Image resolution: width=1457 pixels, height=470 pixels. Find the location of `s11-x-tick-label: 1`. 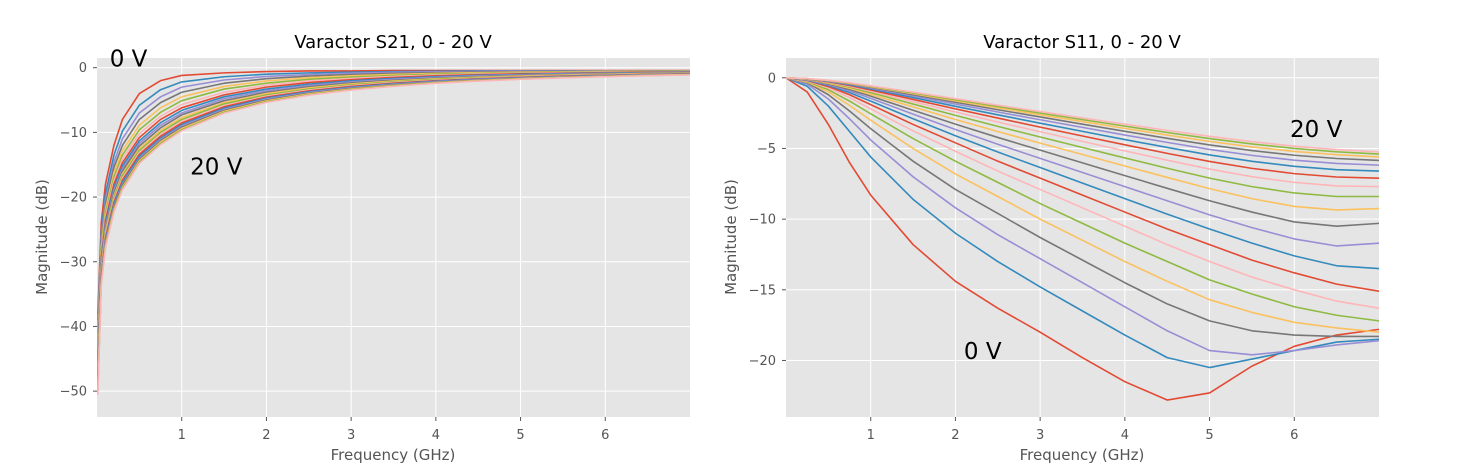

s11-x-tick-label: 1 is located at coordinates (871, 435).